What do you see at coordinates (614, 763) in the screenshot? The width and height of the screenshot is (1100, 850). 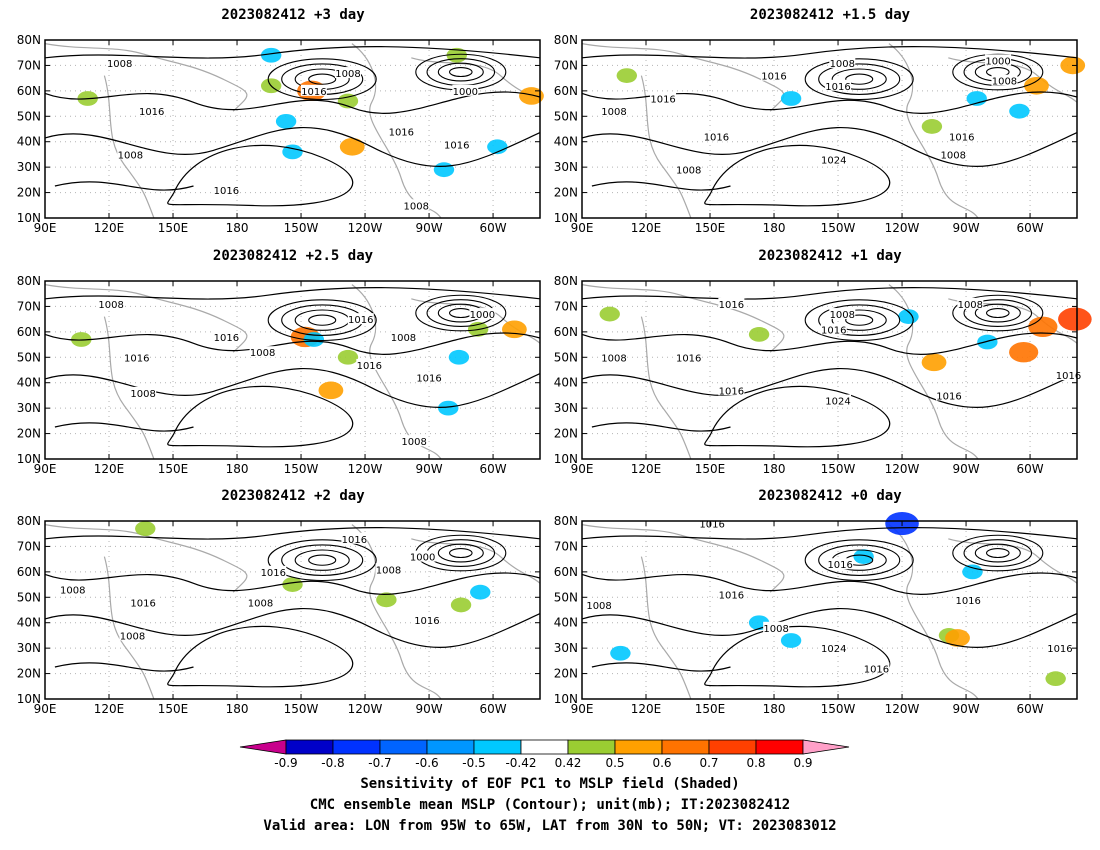 I see `colorbar-tick-label: 0.5` at bounding box center [614, 763].